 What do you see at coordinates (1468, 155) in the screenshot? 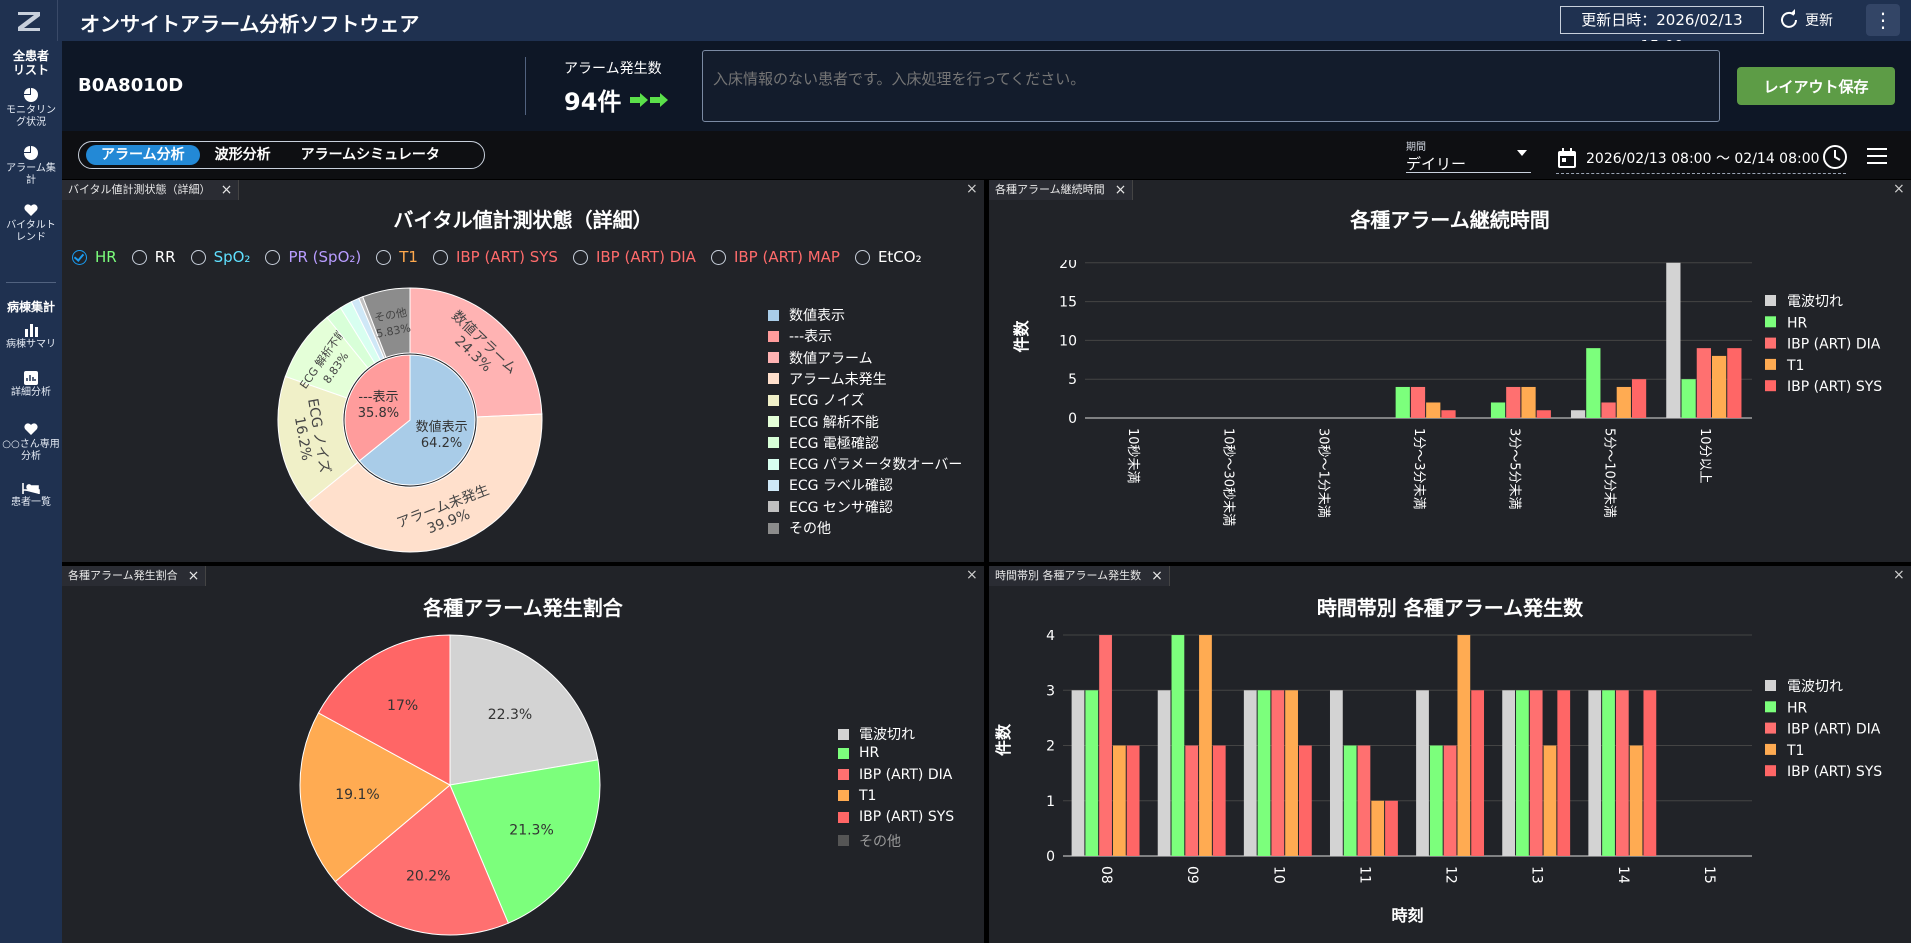
I see `period-select: 期間 デイリー` at bounding box center [1468, 155].